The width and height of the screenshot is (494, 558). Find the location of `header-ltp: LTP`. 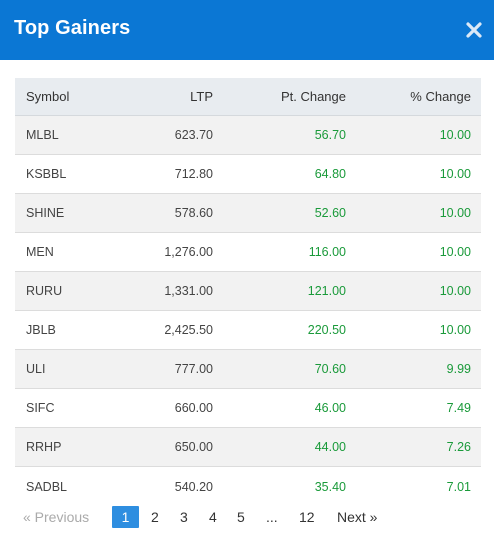

header-ltp: LTP is located at coordinates (201, 96).